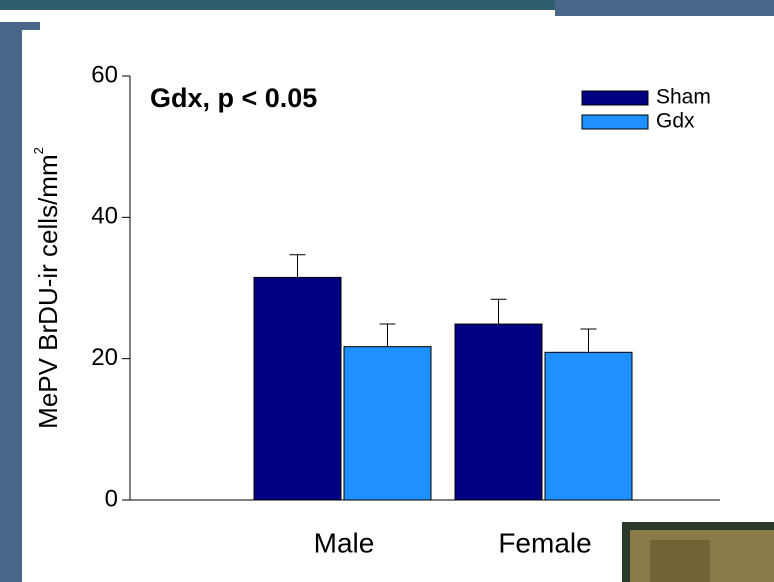  Describe the element at coordinates (20, 26) in the screenshot. I see `left-frame-top` at that location.